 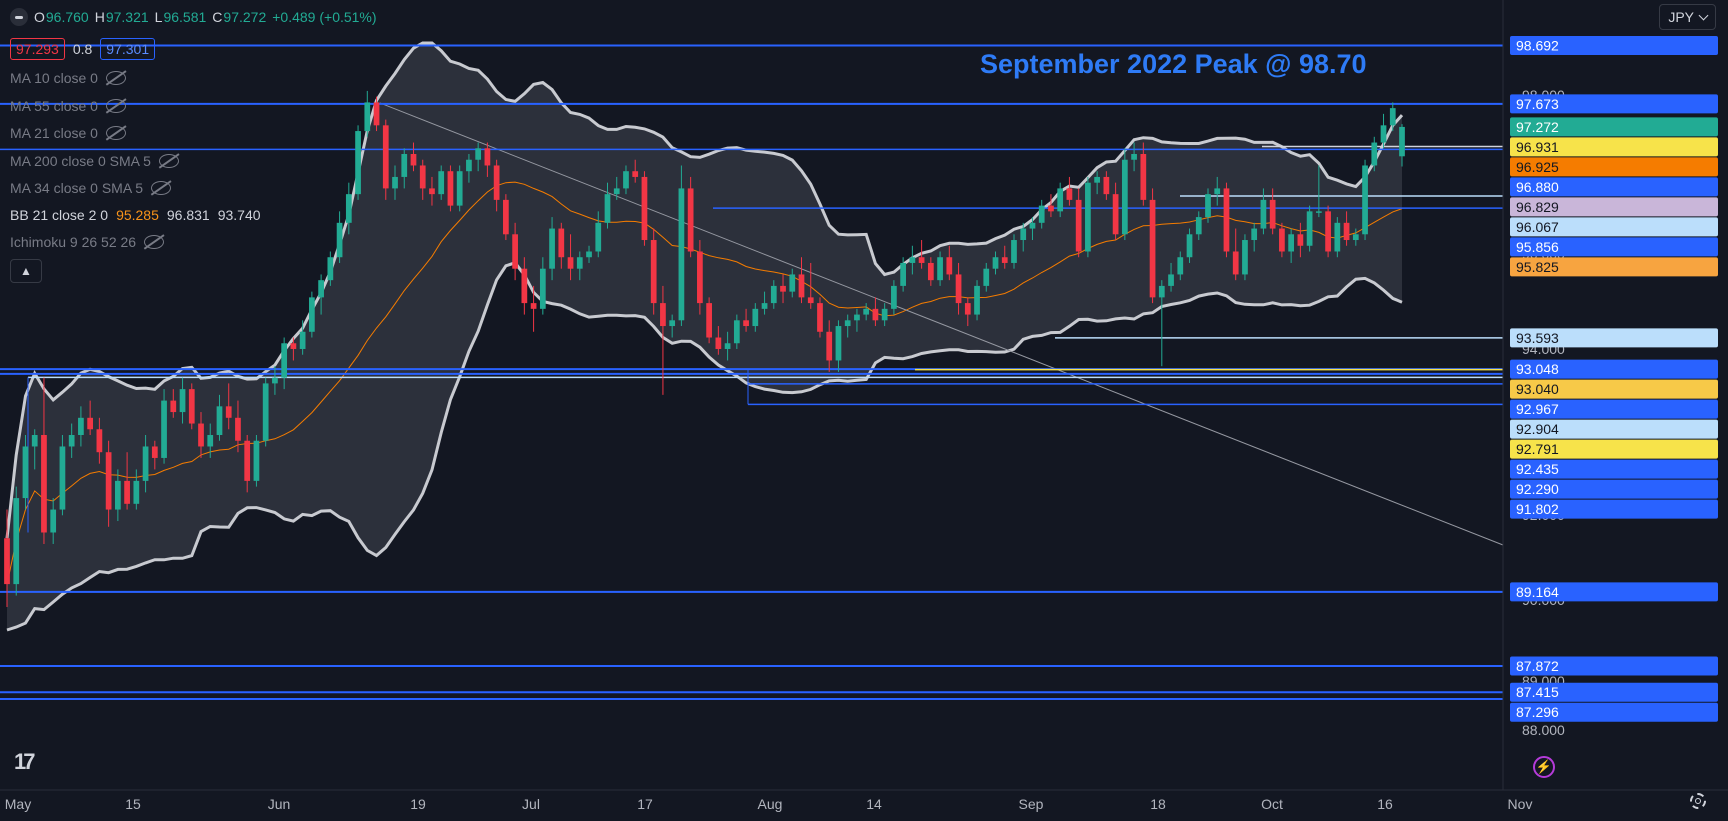 What do you see at coordinates (37, 49) in the screenshot?
I see `sell-price-button: 97.293` at bounding box center [37, 49].